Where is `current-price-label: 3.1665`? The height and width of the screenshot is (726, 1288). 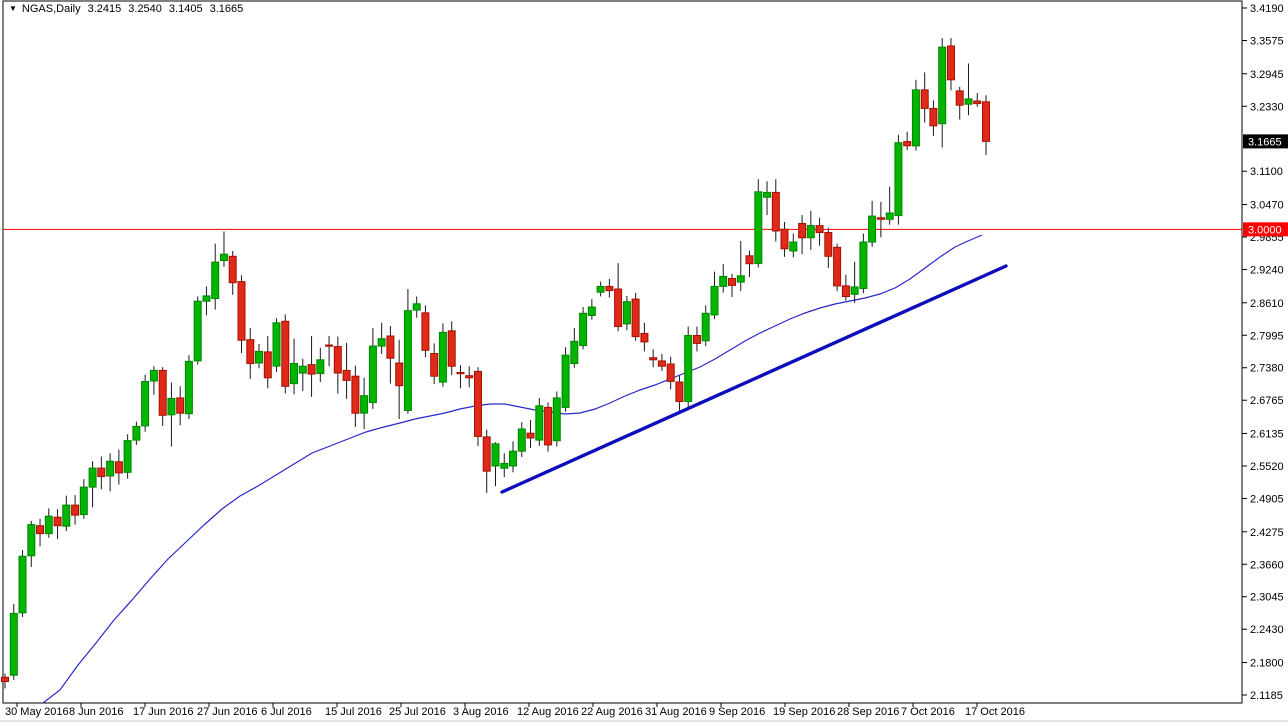 current-price-label: 3.1665 is located at coordinates (1265, 142).